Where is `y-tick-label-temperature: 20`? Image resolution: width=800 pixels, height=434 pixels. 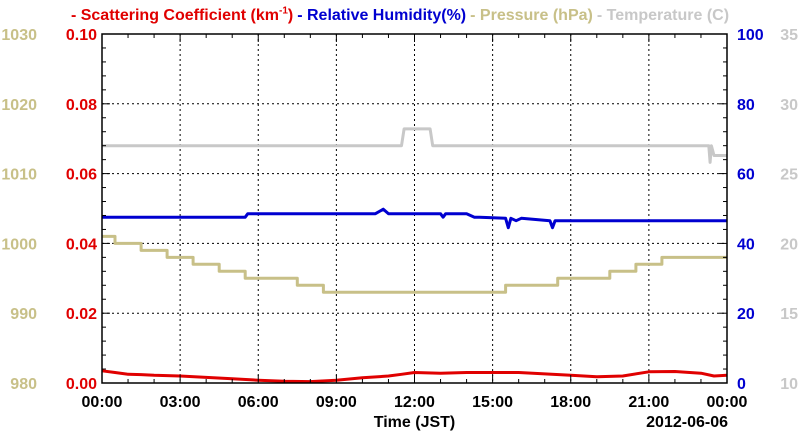 y-tick-label-temperature: 20 is located at coordinates (789, 244).